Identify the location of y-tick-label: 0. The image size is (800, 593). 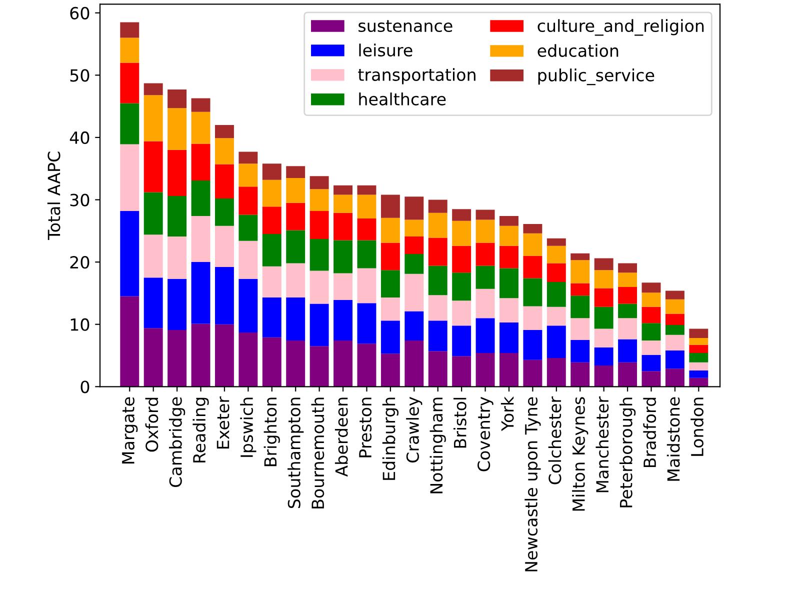
(85, 387).